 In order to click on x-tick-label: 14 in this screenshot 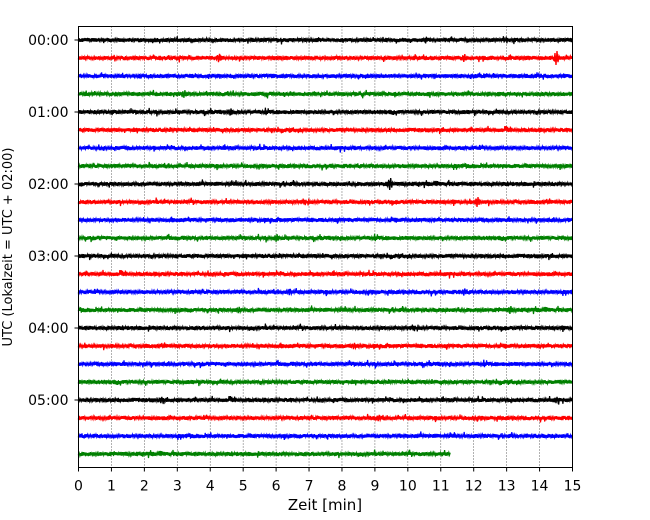, I will do `click(540, 487)`.